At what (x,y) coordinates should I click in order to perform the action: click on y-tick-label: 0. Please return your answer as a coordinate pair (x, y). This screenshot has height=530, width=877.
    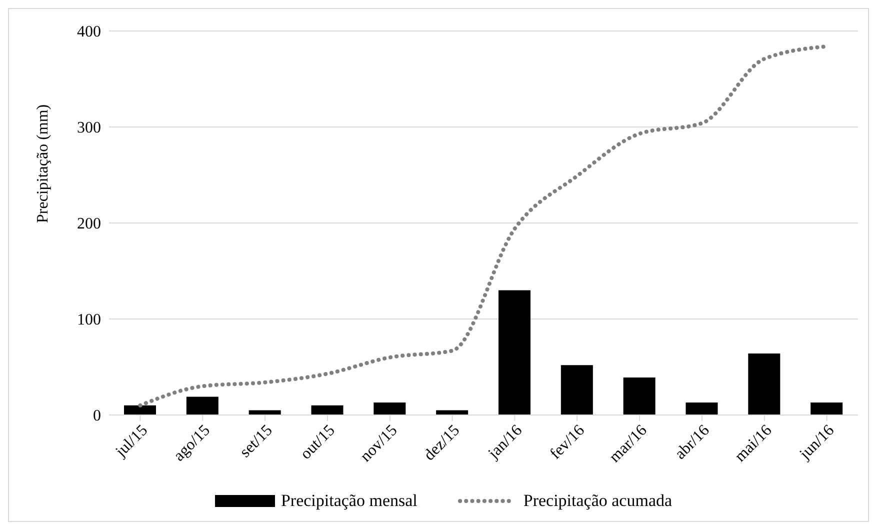
    Looking at the image, I should click on (97, 416).